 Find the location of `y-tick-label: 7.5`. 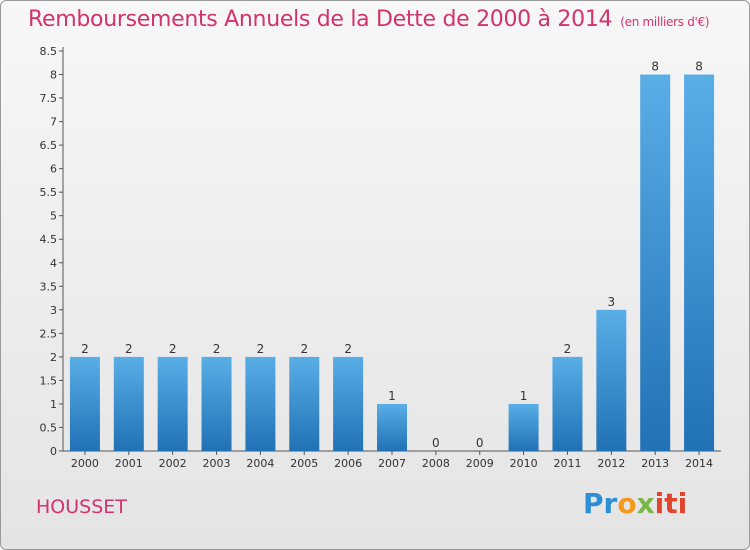

y-tick-label: 7.5 is located at coordinates (49, 98).